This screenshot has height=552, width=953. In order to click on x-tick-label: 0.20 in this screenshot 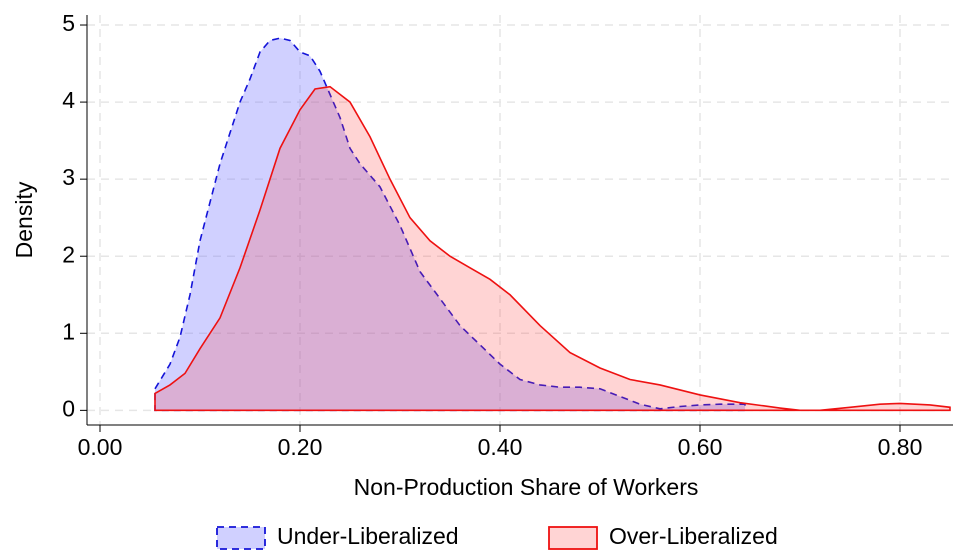, I will do `click(300, 447)`.